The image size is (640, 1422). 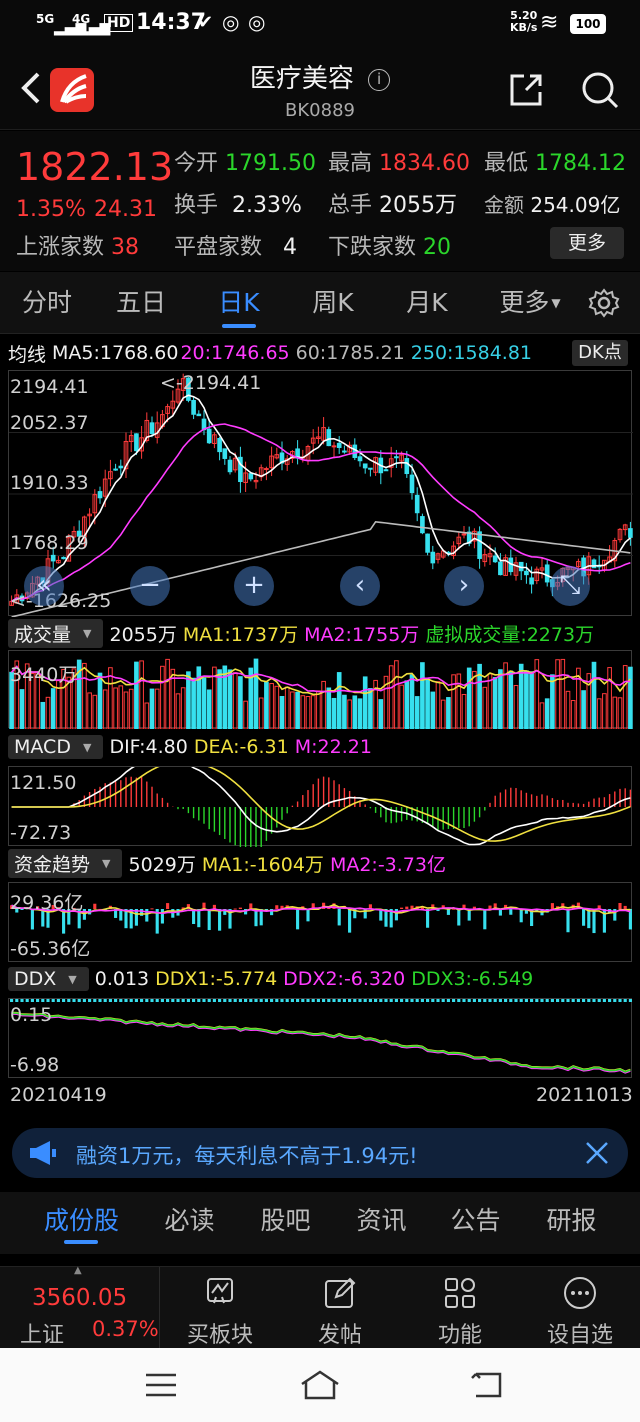 What do you see at coordinates (27, 354) in the screenshot?
I see `ma-label: 均线` at bounding box center [27, 354].